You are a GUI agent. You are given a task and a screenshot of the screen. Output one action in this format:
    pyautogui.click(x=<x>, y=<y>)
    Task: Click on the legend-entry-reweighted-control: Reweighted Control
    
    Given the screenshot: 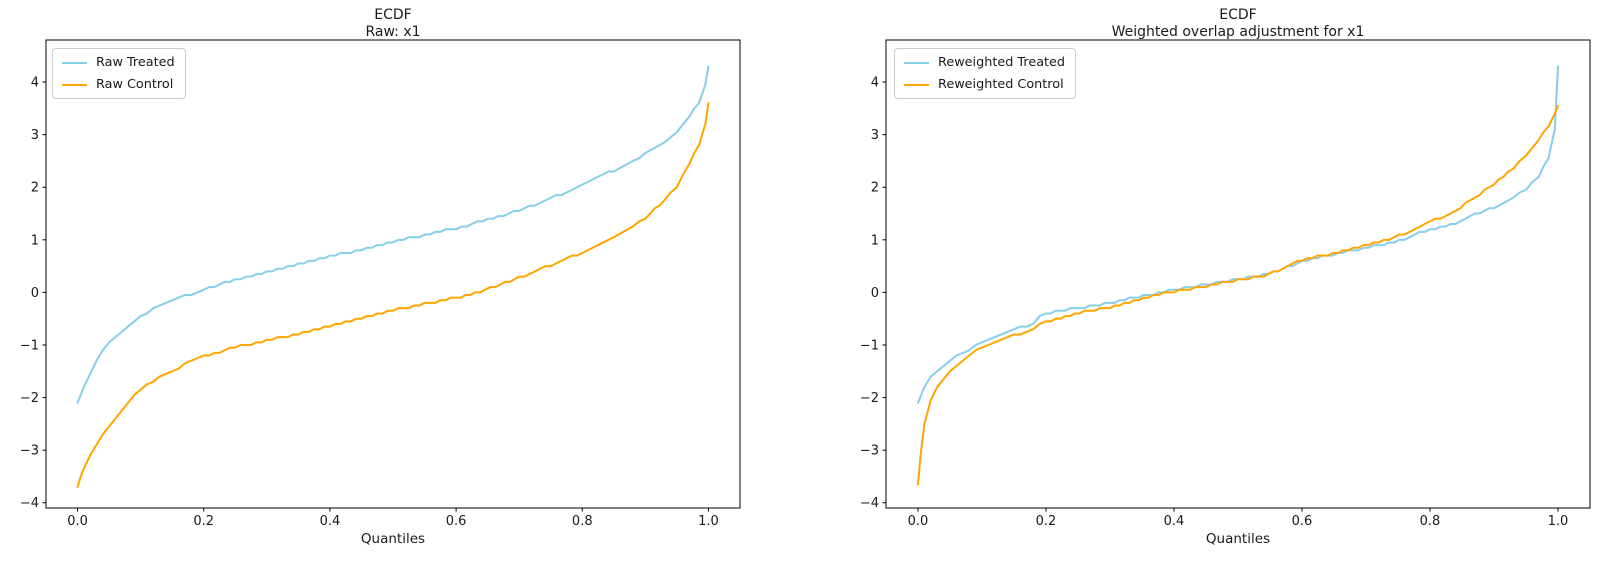 What is the action you would take?
    pyautogui.click(x=984, y=84)
    